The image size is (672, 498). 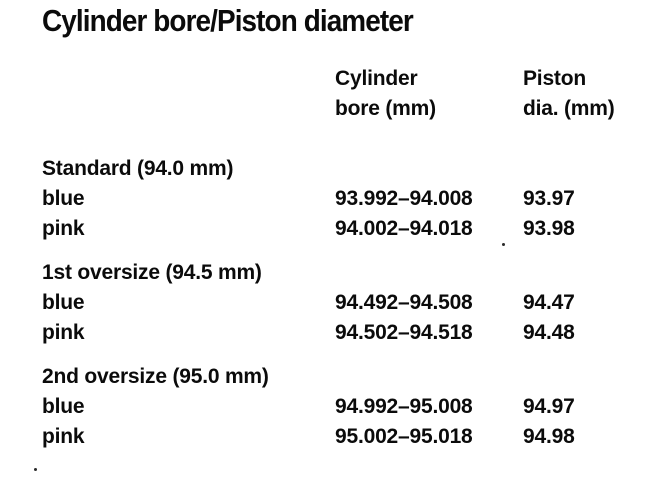 I want to click on table-row: pink 94.002–94.018 93.98, so click(x=347, y=229).